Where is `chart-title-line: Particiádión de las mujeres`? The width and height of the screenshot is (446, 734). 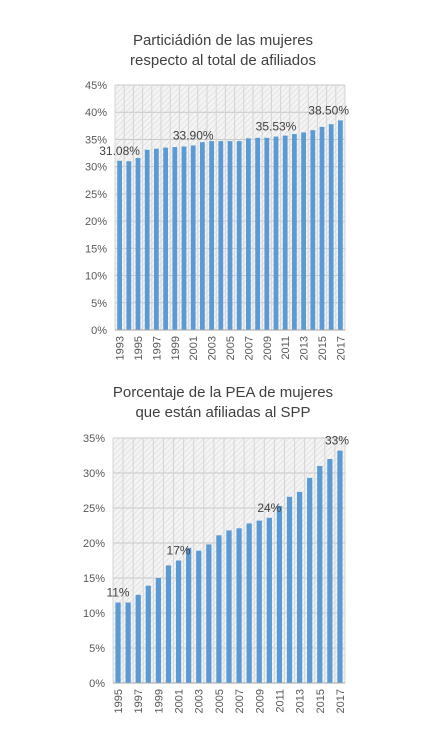 chart-title-line: Particiádión de las mujeres is located at coordinates (223, 40).